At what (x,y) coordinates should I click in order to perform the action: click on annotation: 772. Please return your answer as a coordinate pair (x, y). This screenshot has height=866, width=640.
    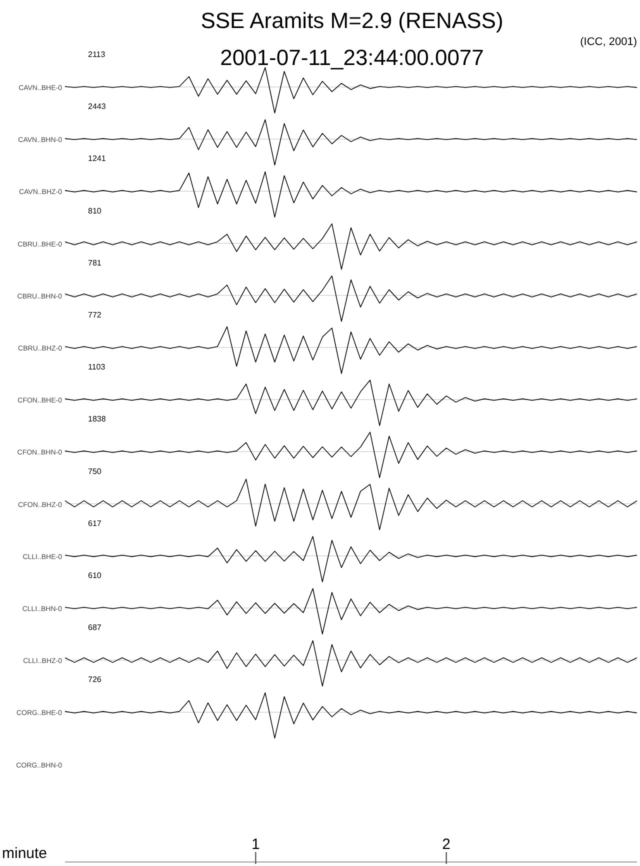
    Looking at the image, I should click on (95, 315).